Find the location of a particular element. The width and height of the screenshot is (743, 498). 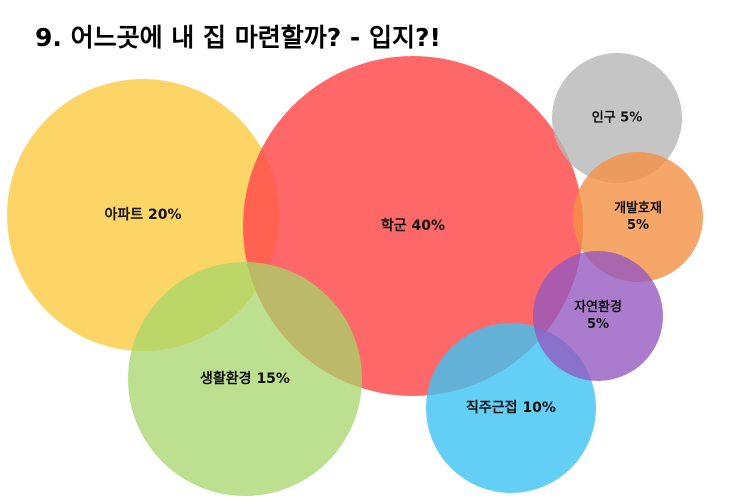

bubble-label-living: 생활환경 15% is located at coordinates (245, 378).